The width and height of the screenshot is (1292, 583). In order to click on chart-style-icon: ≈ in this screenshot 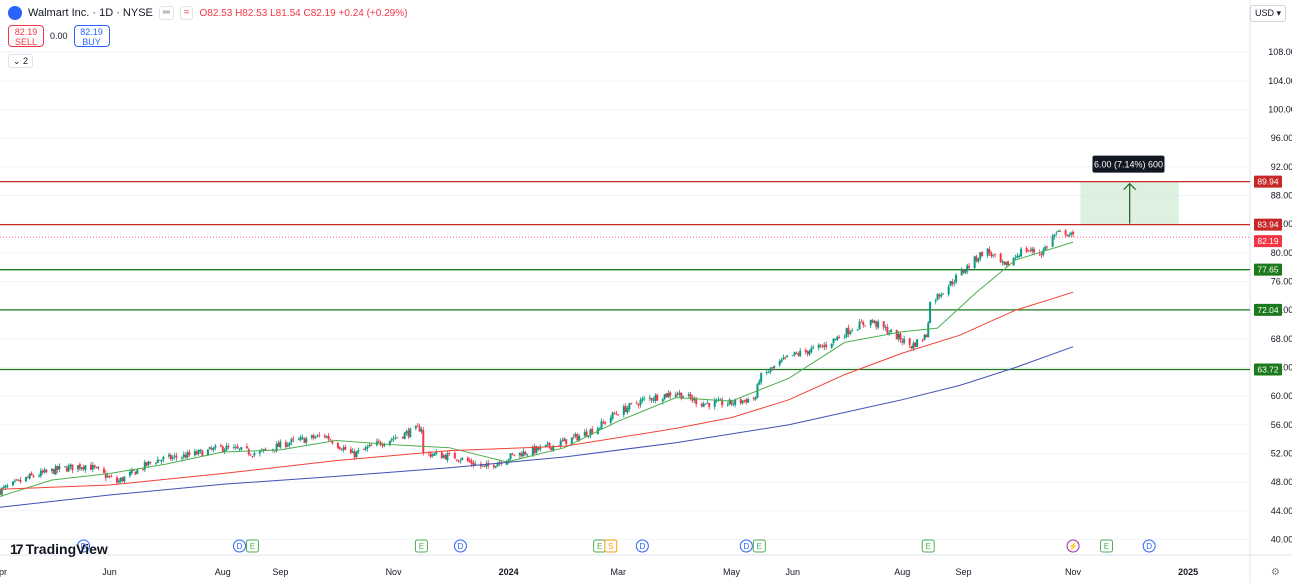, I will do `click(186, 13)`.